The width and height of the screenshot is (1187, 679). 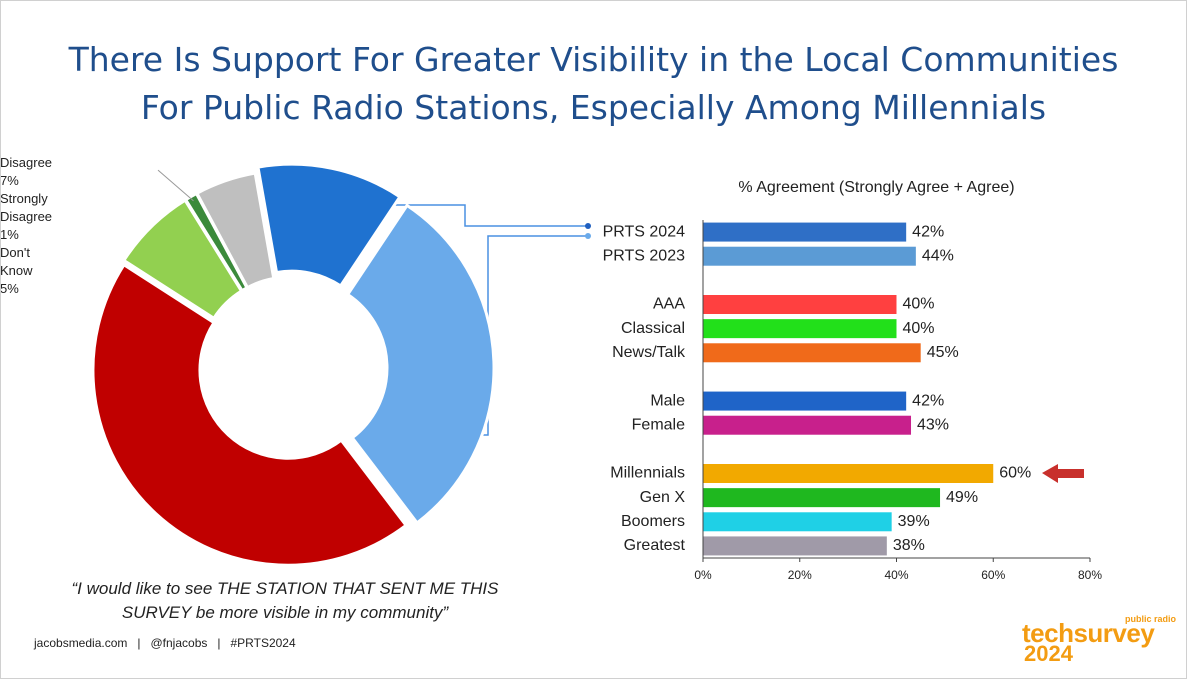 I want to click on slice-value-label: 7%, so click(x=9, y=180).